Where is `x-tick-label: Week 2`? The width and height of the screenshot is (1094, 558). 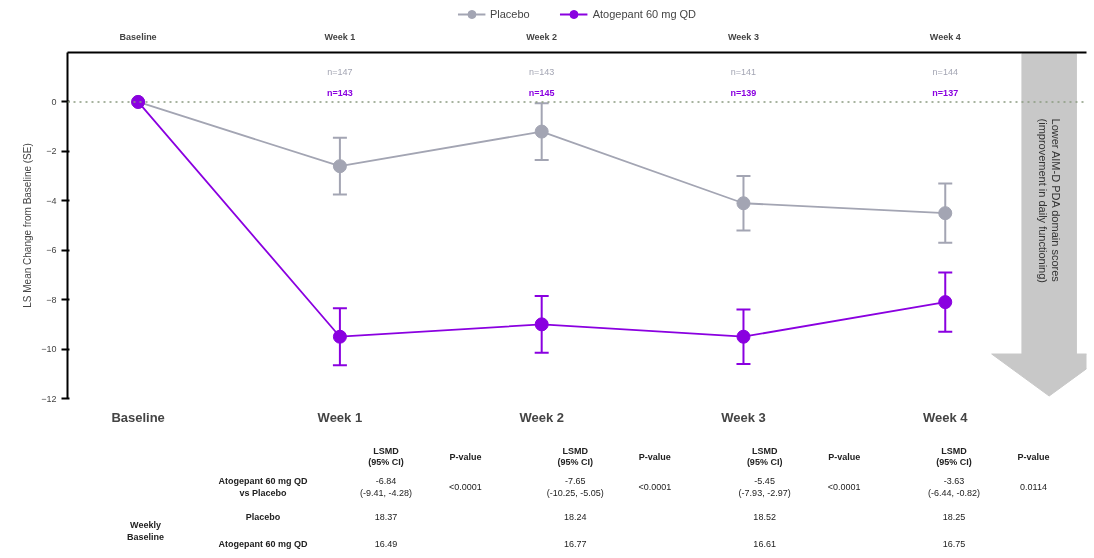 x-tick-label: Week 2 is located at coordinates (541, 417).